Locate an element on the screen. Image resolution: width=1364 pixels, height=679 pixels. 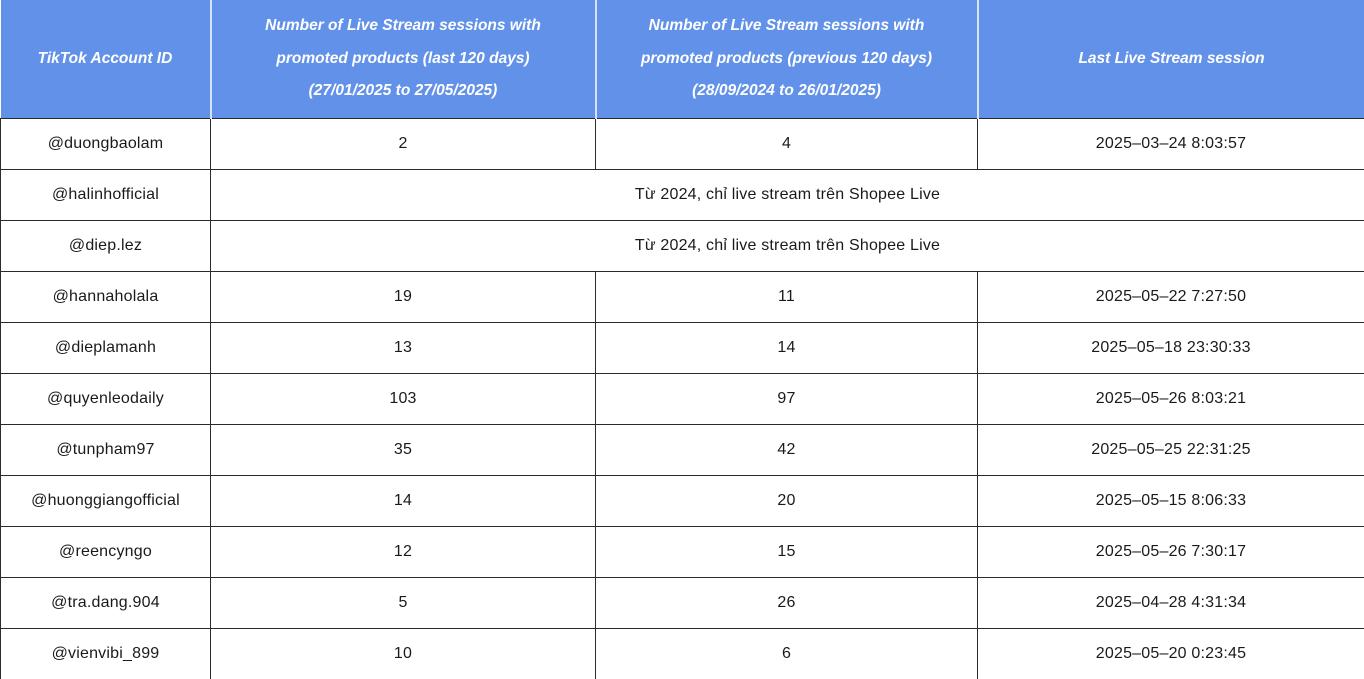
sessions-current-cell: 12 is located at coordinates (403, 552).